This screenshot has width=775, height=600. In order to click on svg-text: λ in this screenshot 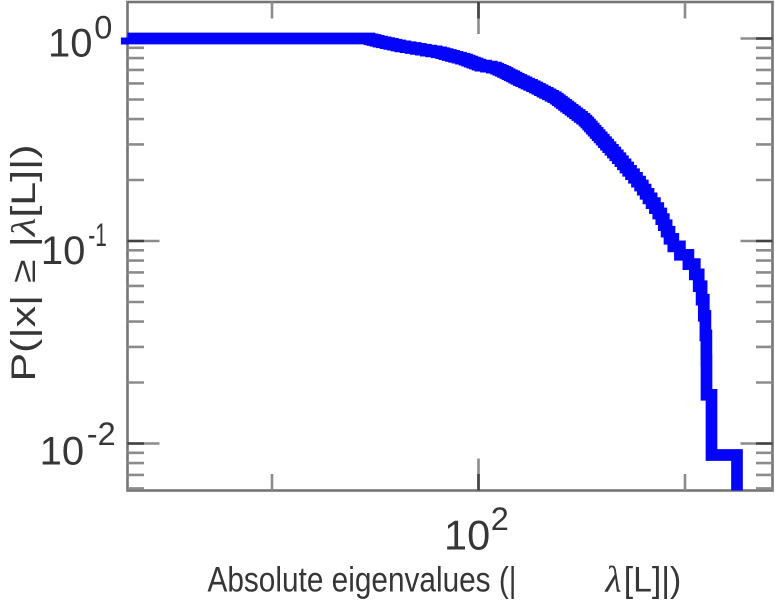, I will do `click(613, 579)`.